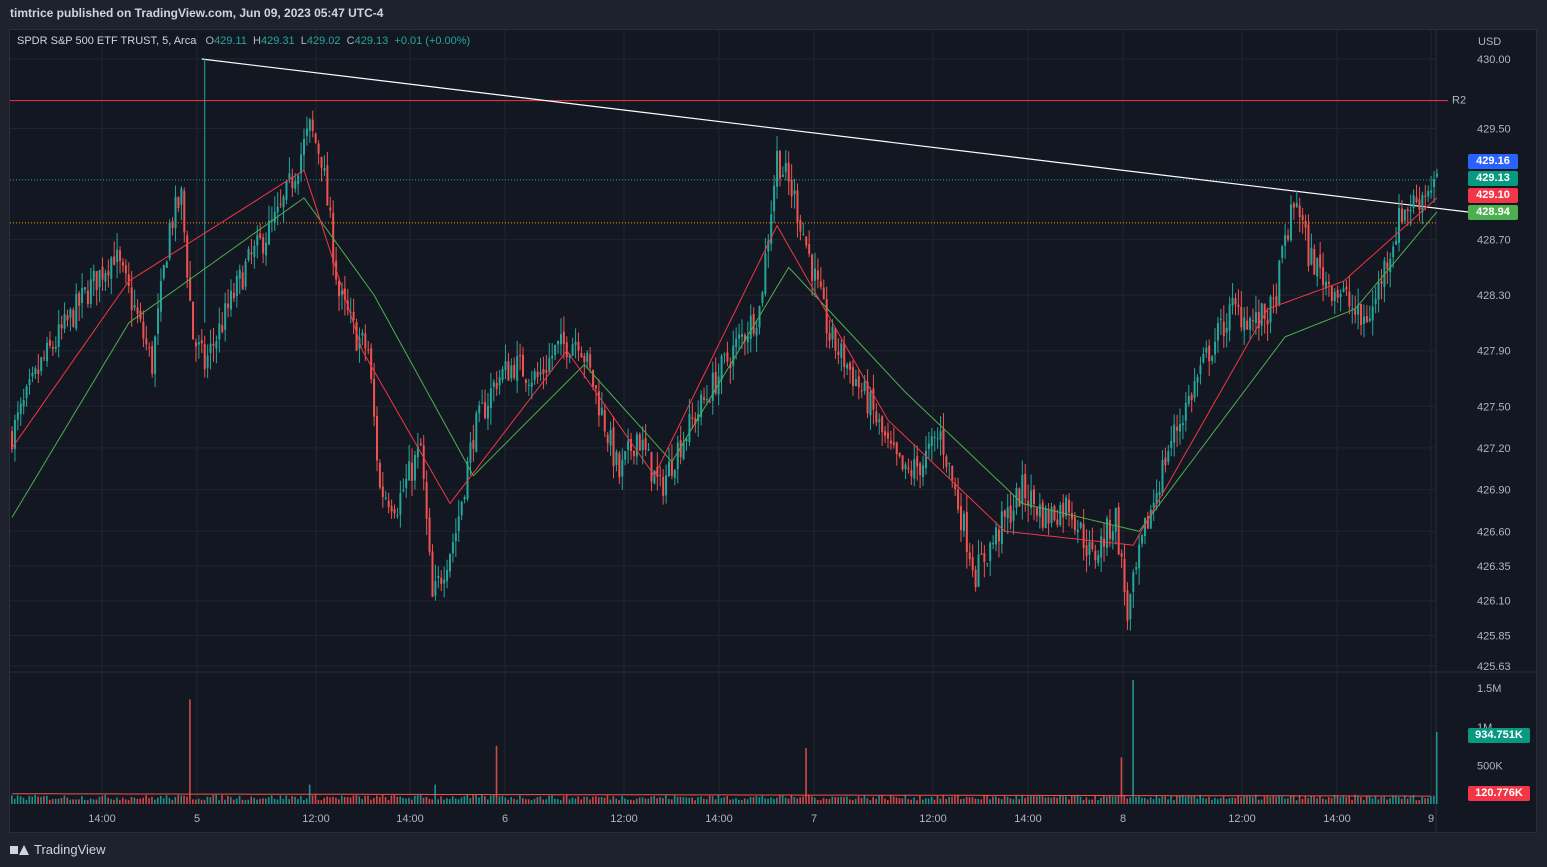  What do you see at coordinates (371, 41) in the screenshot?
I see `close-value: 429.13` at bounding box center [371, 41].